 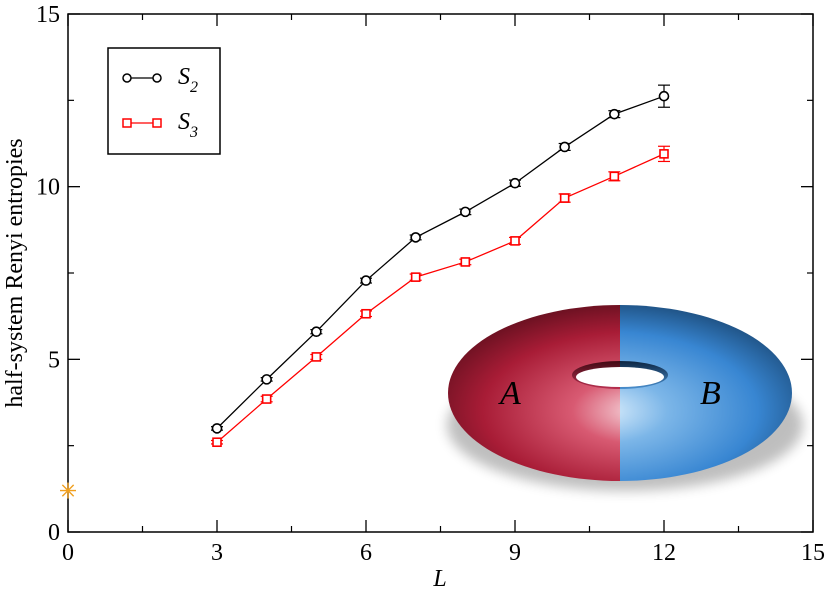 What do you see at coordinates (620, 375) in the screenshot?
I see `torus-hole` at bounding box center [620, 375].